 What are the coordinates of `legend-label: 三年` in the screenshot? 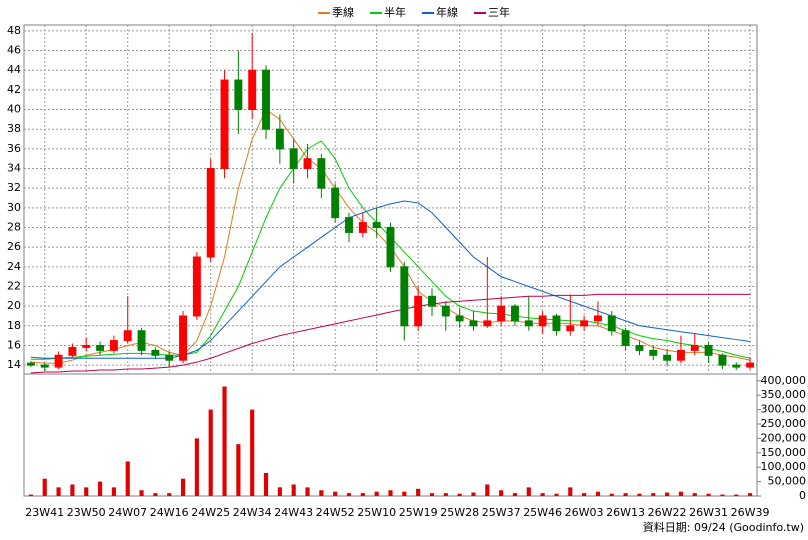 It's located at (499, 12).